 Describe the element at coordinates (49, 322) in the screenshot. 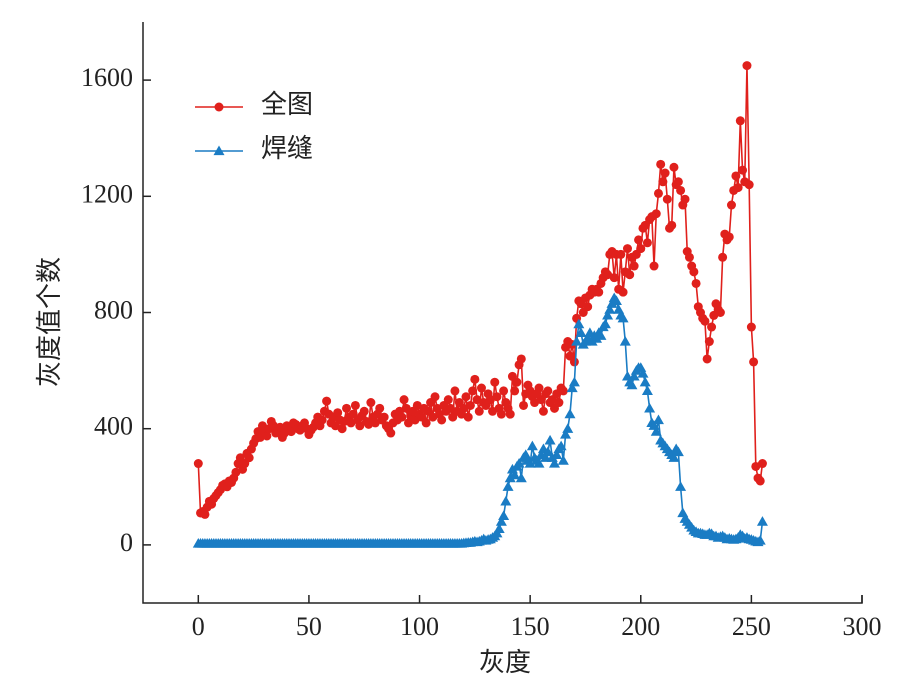

I see `y-axis-label: 灰度值个数` at that location.